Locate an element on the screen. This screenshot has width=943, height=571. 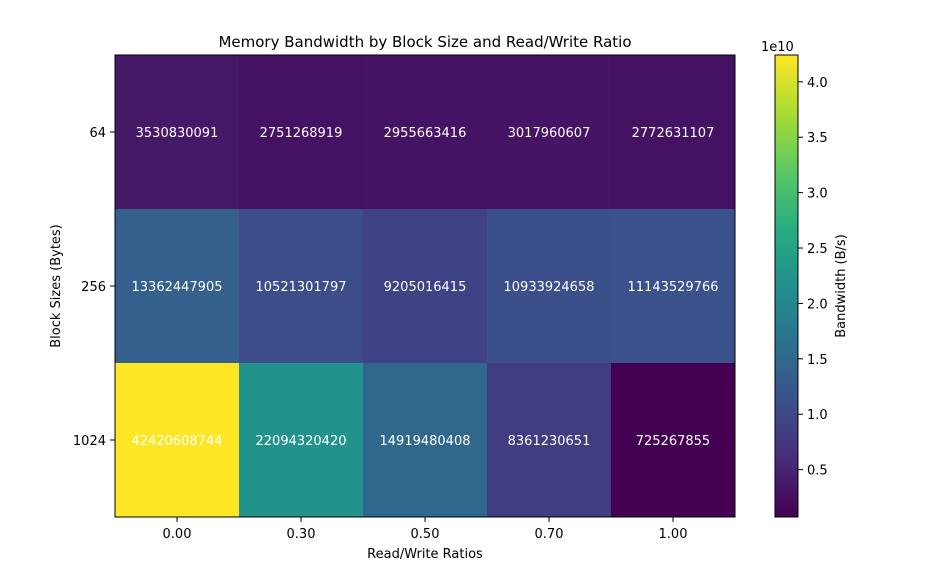
x-tick-label: 0.50 is located at coordinates (425, 534).